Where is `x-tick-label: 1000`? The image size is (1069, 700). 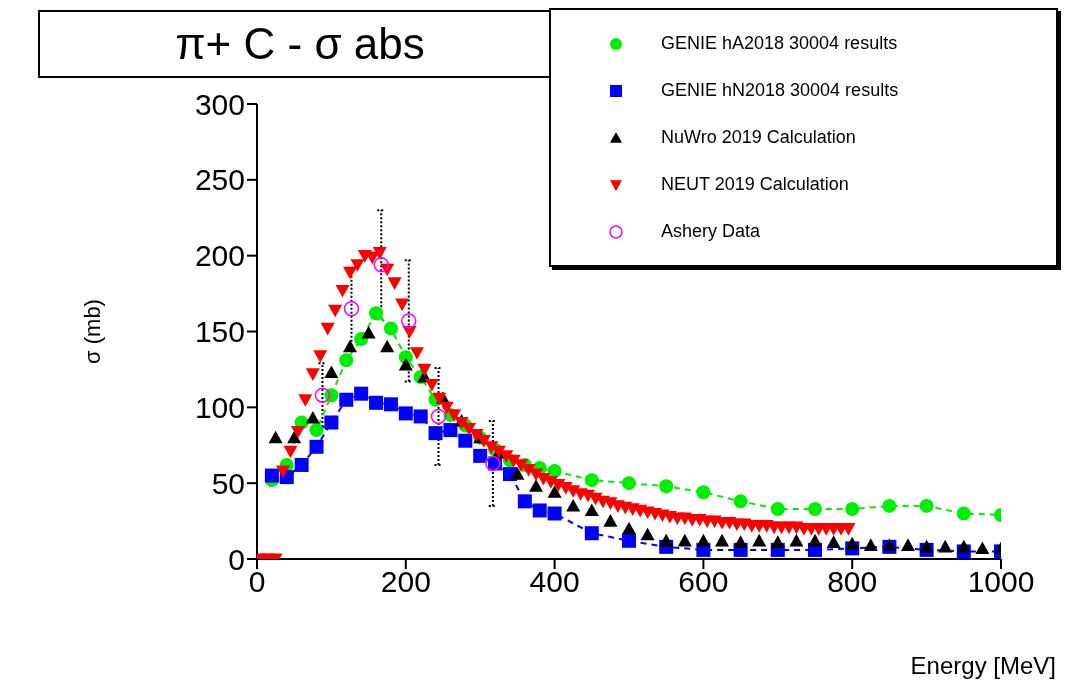 x-tick-label: 1000 is located at coordinates (1001, 582).